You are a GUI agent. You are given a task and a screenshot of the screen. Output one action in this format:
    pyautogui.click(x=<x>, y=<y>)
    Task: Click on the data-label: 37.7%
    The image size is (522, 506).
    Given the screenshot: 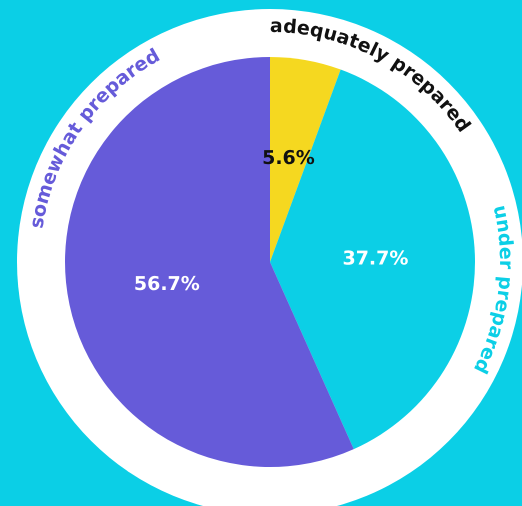 What is the action you would take?
    pyautogui.click(x=375, y=258)
    